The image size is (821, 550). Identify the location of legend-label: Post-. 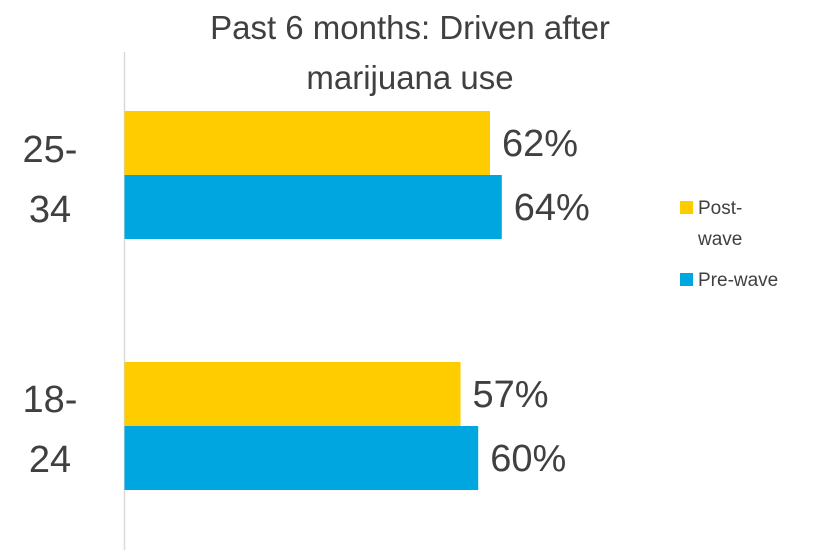
(720, 208).